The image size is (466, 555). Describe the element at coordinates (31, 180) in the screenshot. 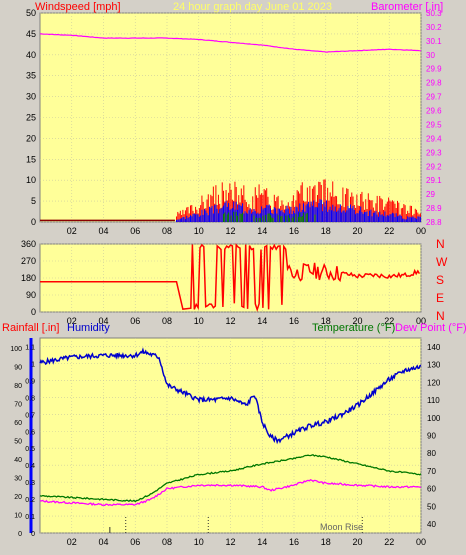

I see `windspeed-tick-label: 10` at that location.